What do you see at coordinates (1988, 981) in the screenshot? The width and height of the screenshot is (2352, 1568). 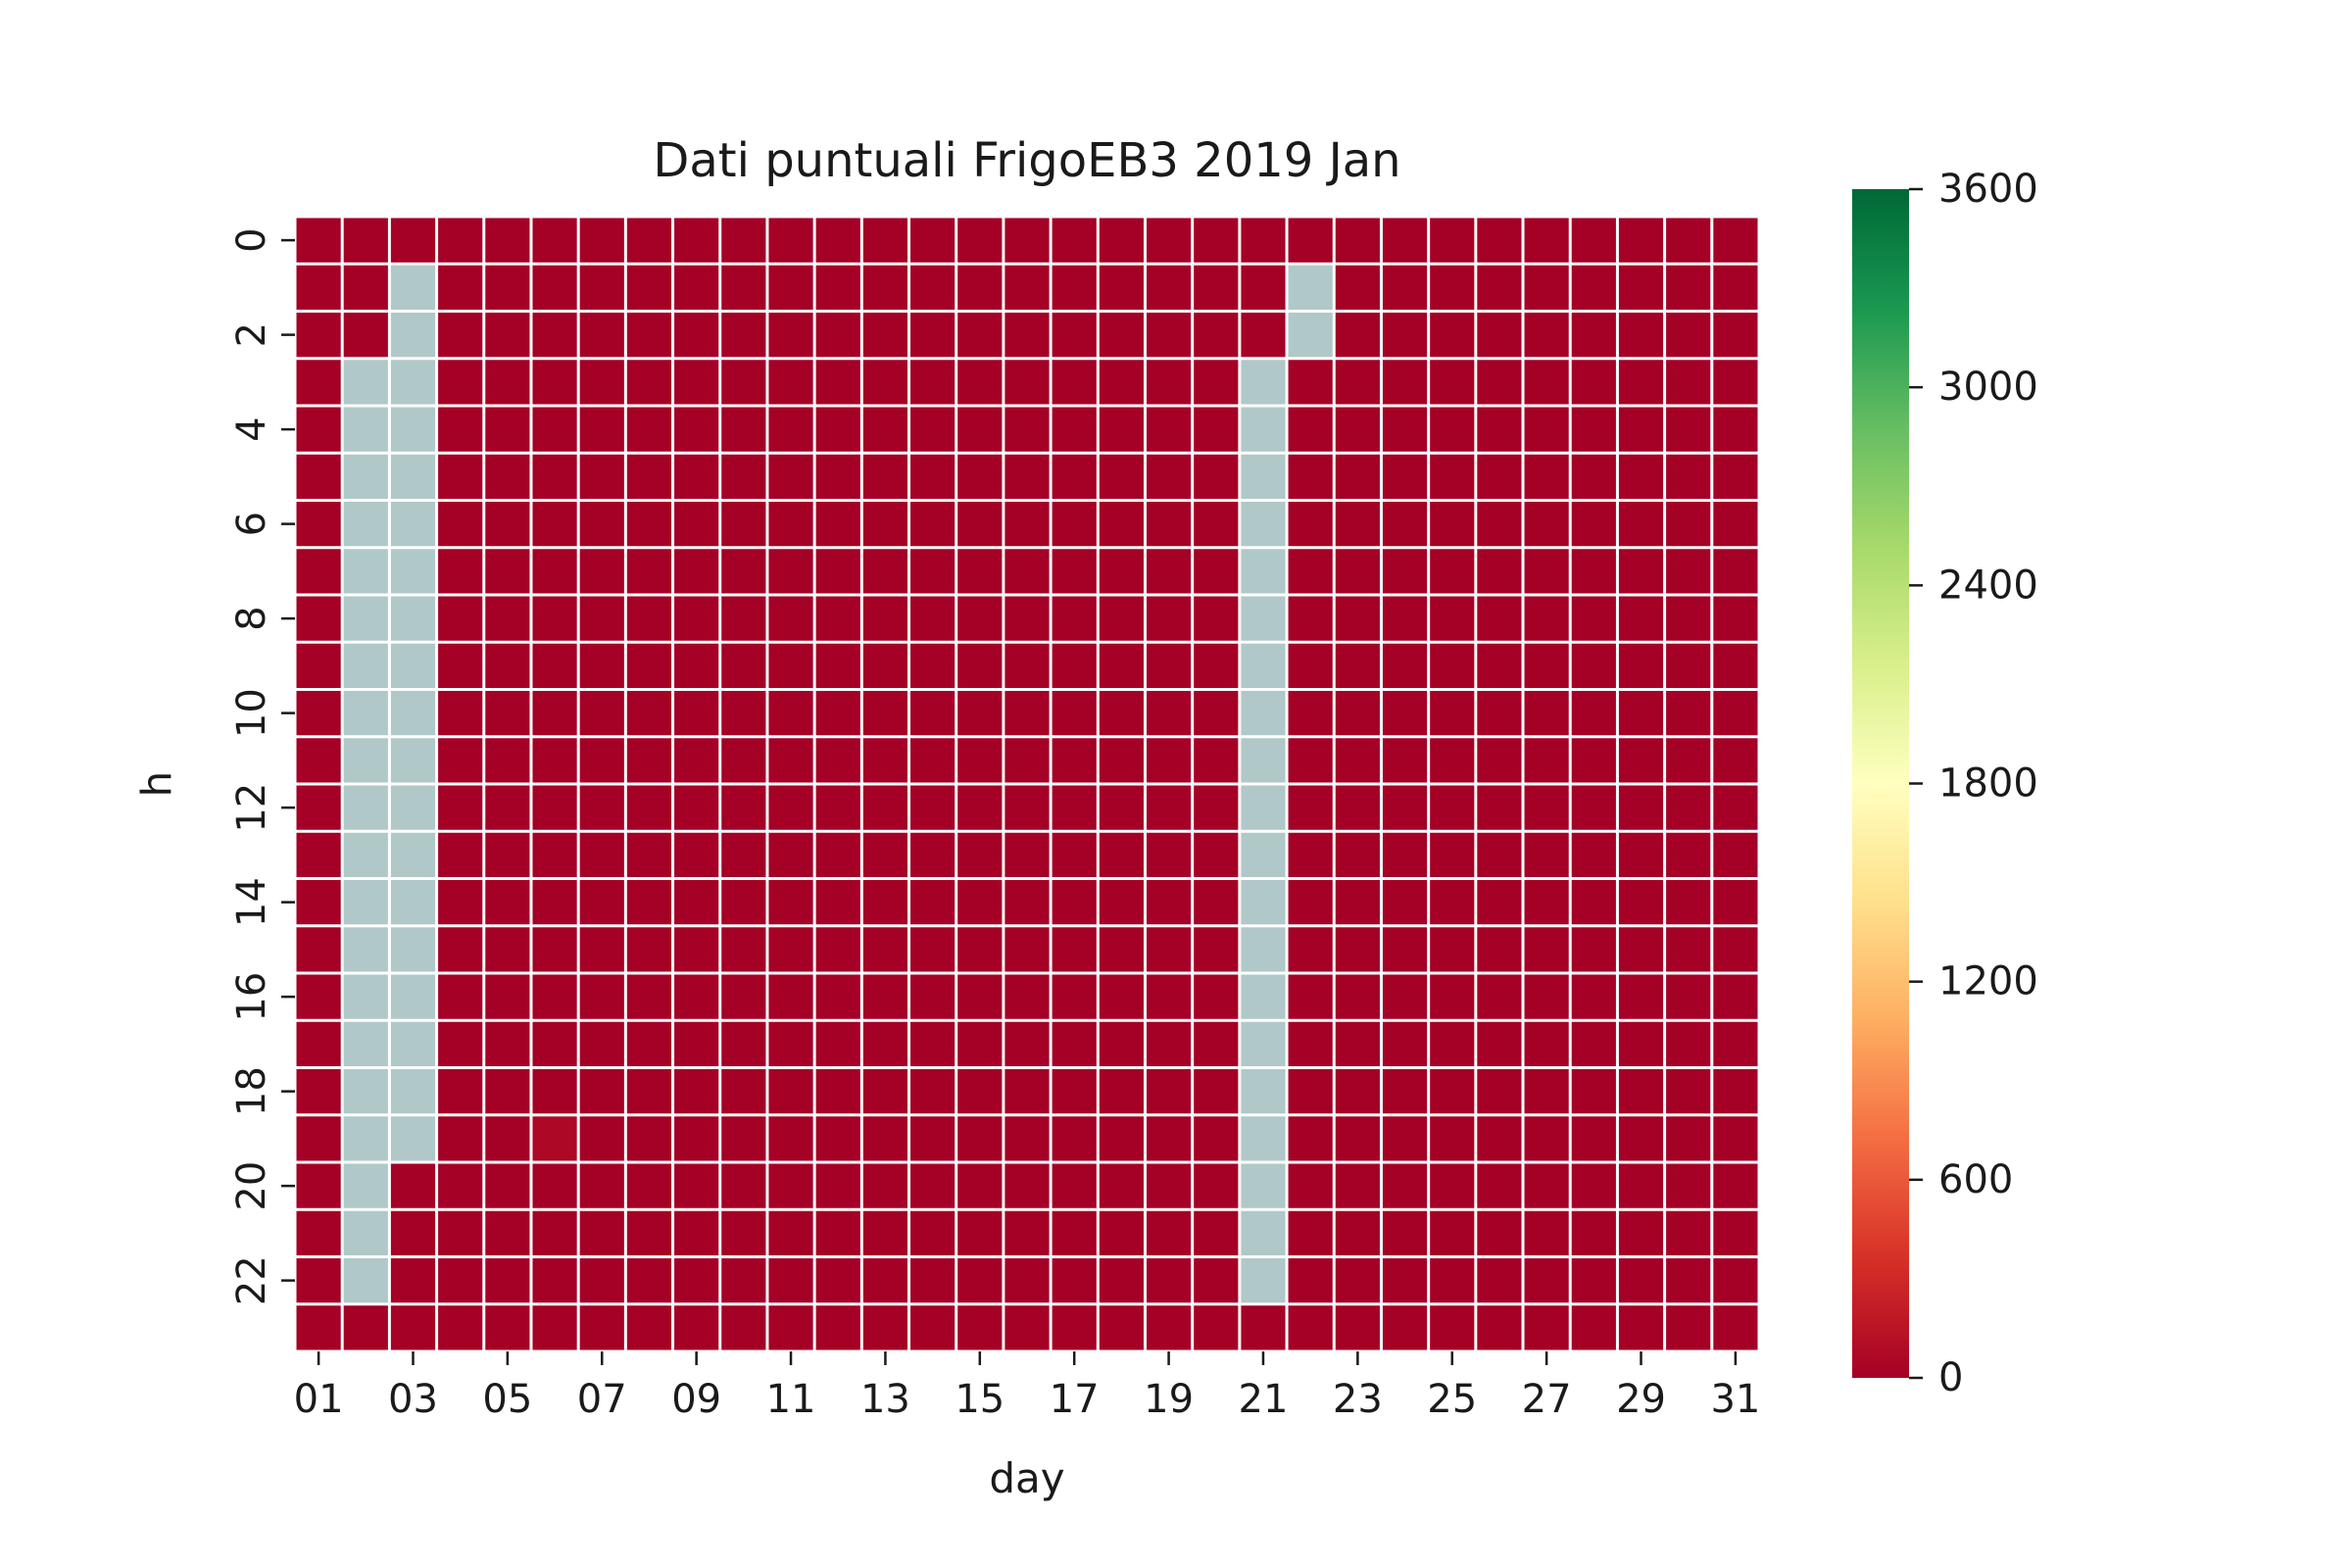 I see `colorbar-tick-label: 1200` at bounding box center [1988, 981].